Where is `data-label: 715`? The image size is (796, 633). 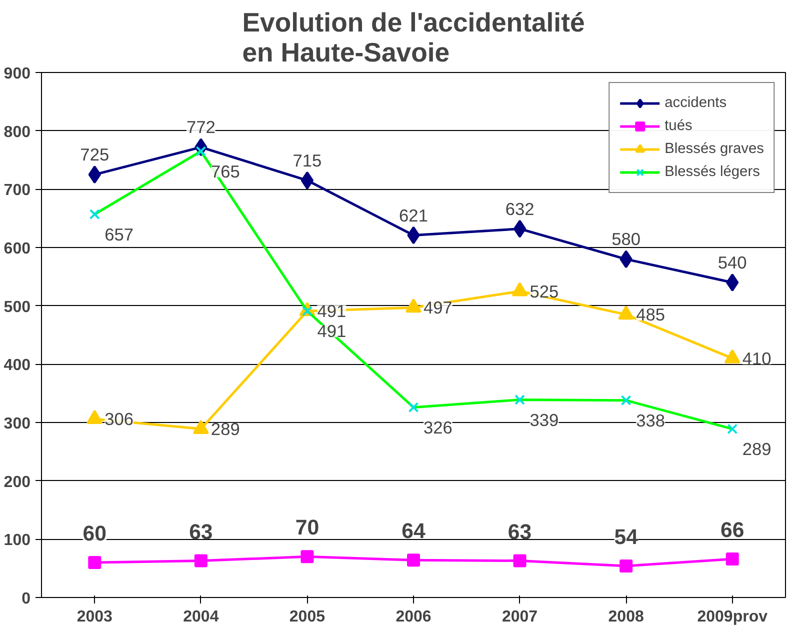
data-label: 715 is located at coordinates (307, 160).